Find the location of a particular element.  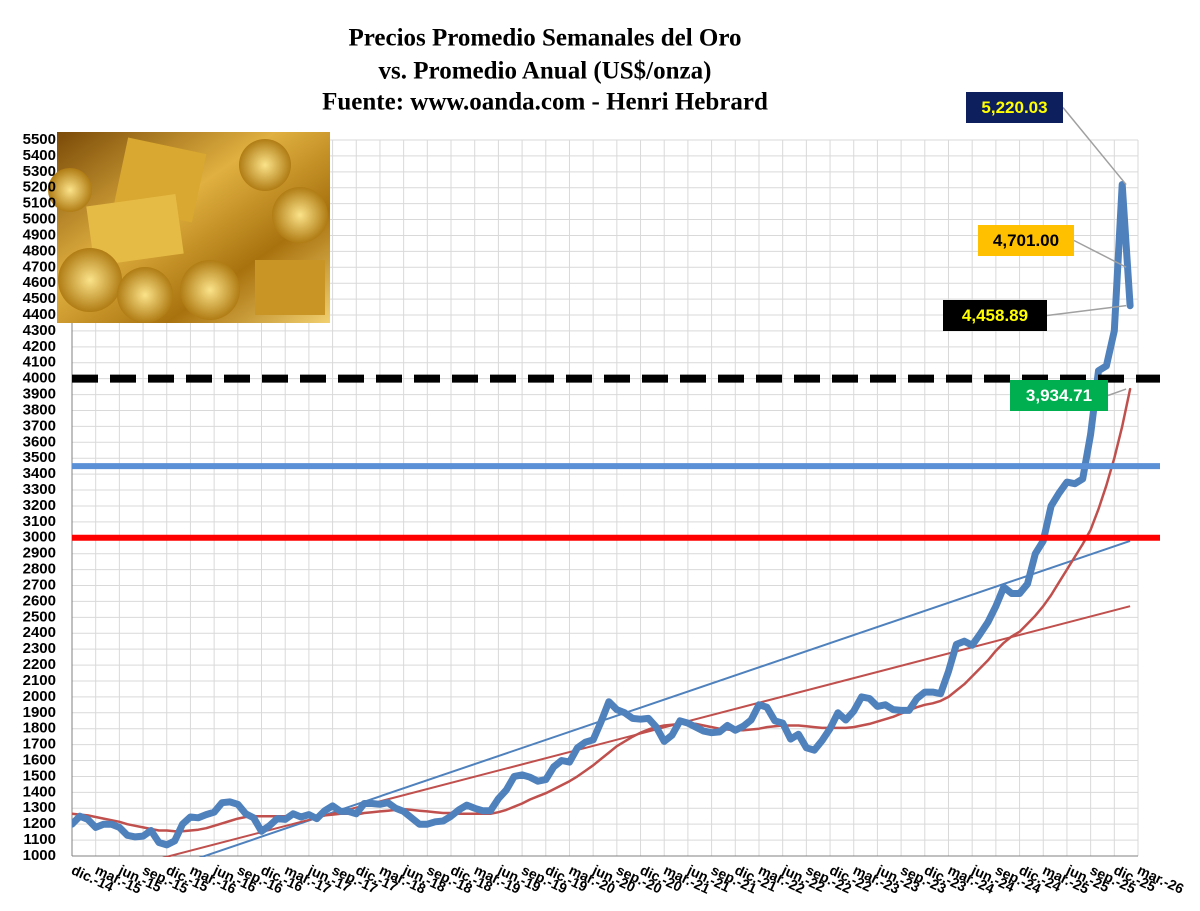

y-tick-label: 2600 is located at coordinates (39, 600).